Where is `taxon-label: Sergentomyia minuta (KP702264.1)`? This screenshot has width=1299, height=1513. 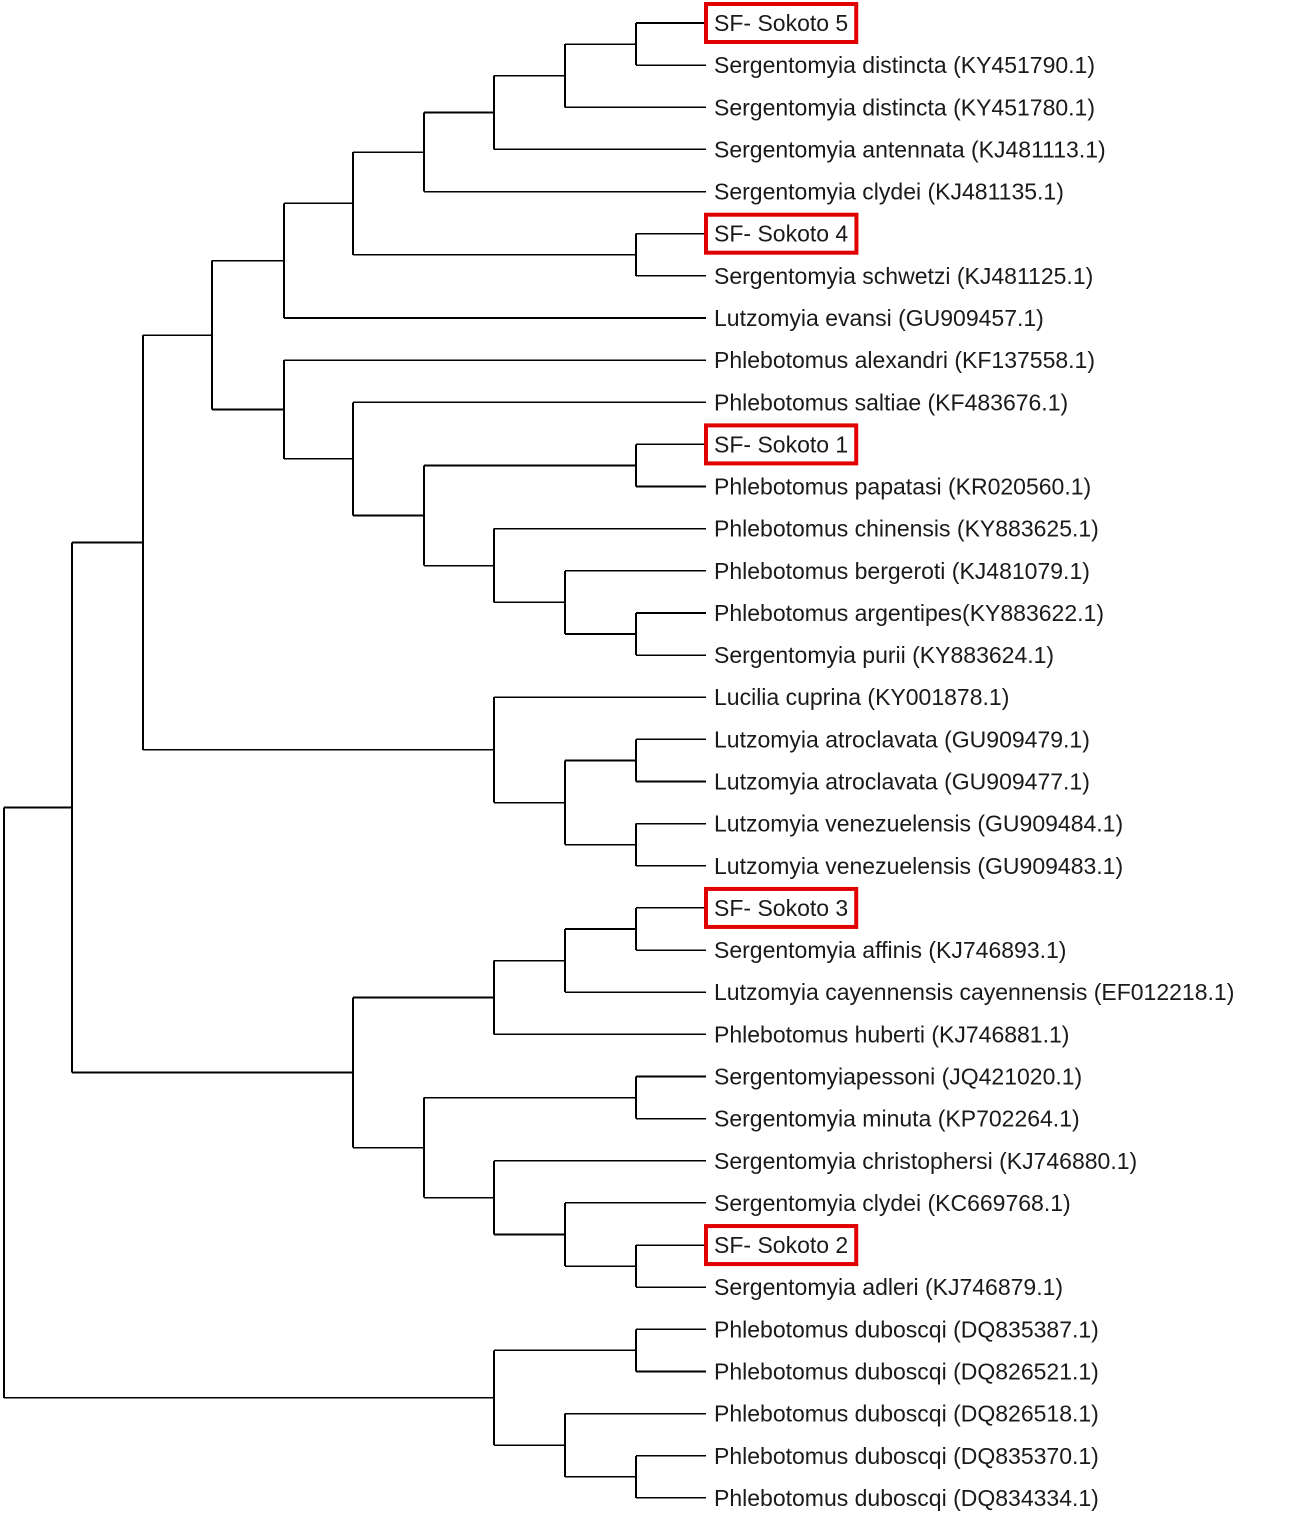 taxon-label: Sergentomyia minuta (KP702264.1) is located at coordinates (897, 1119).